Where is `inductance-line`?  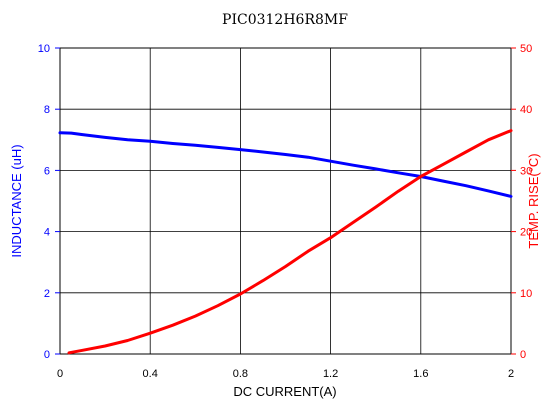 inductance-line is located at coordinates (285, 164).